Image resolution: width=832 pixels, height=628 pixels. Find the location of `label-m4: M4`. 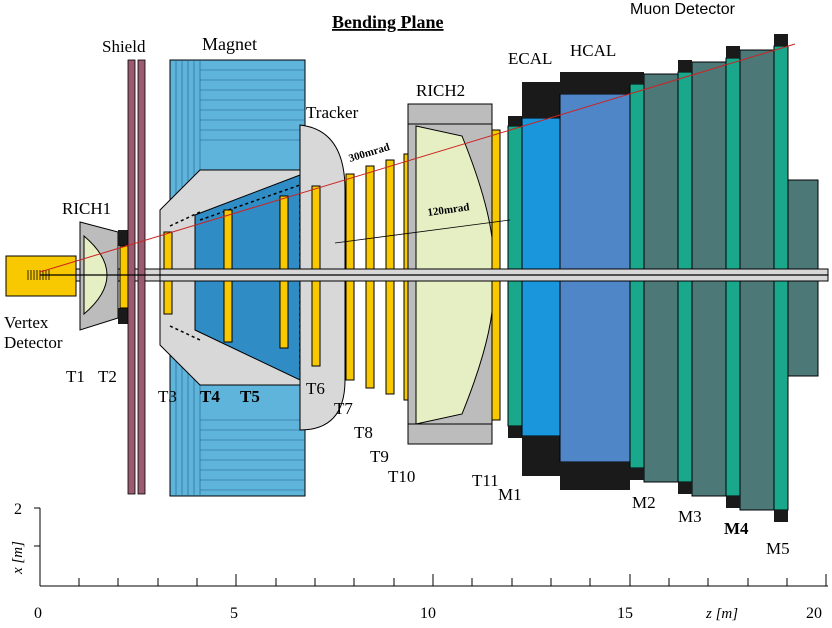

label-m4: M4 is located at coordinates (736, 528).